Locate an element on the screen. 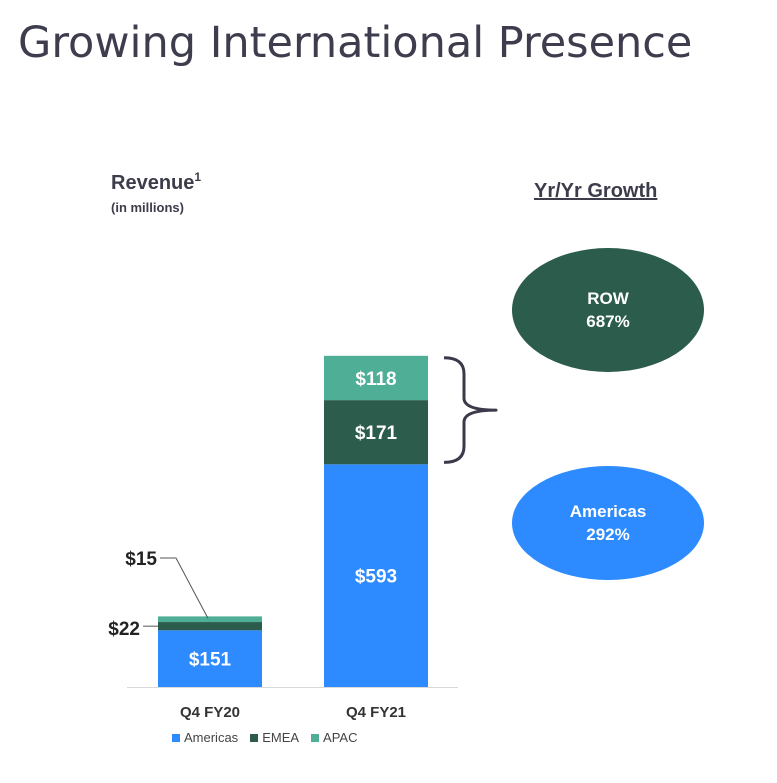 The image size is (777, 783). row-growth-value: 687% is located at coordinates (608, 321).